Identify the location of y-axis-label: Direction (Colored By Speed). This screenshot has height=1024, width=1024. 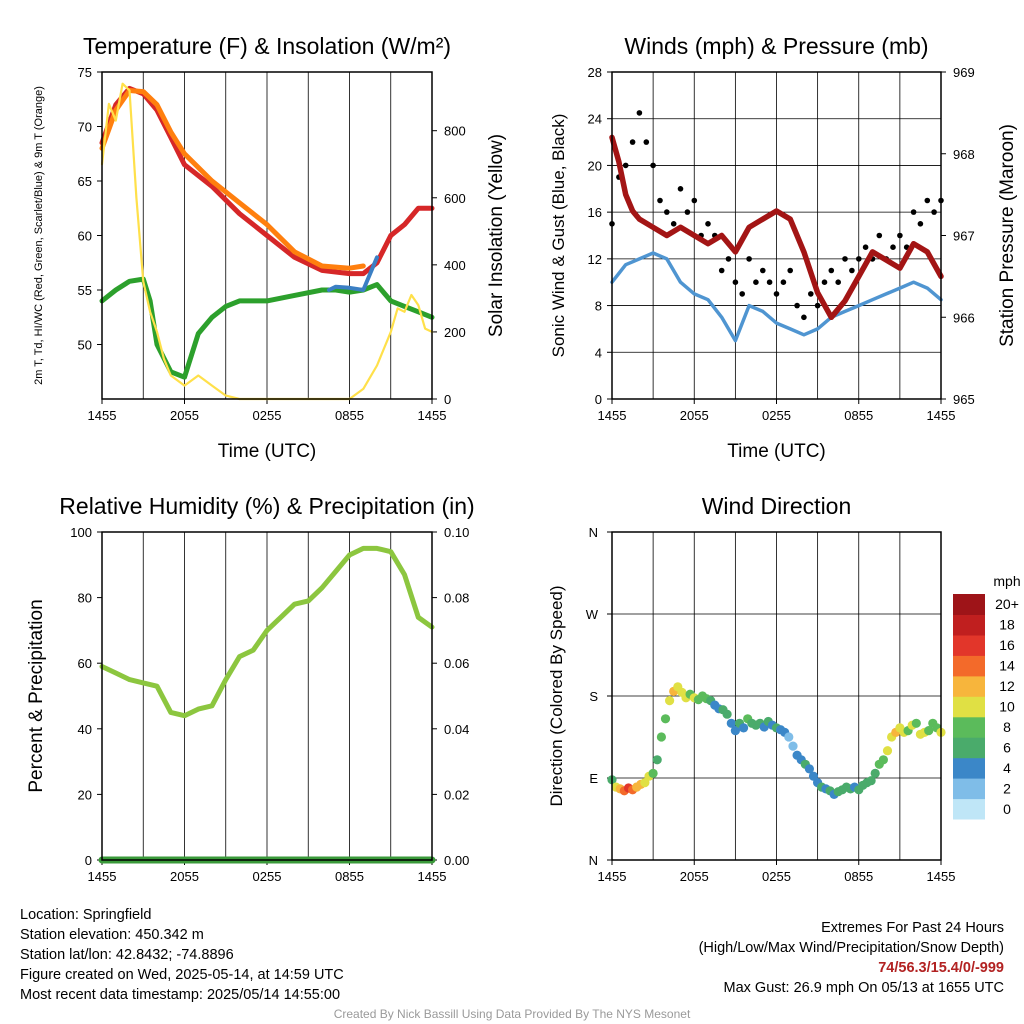
(556, 695).